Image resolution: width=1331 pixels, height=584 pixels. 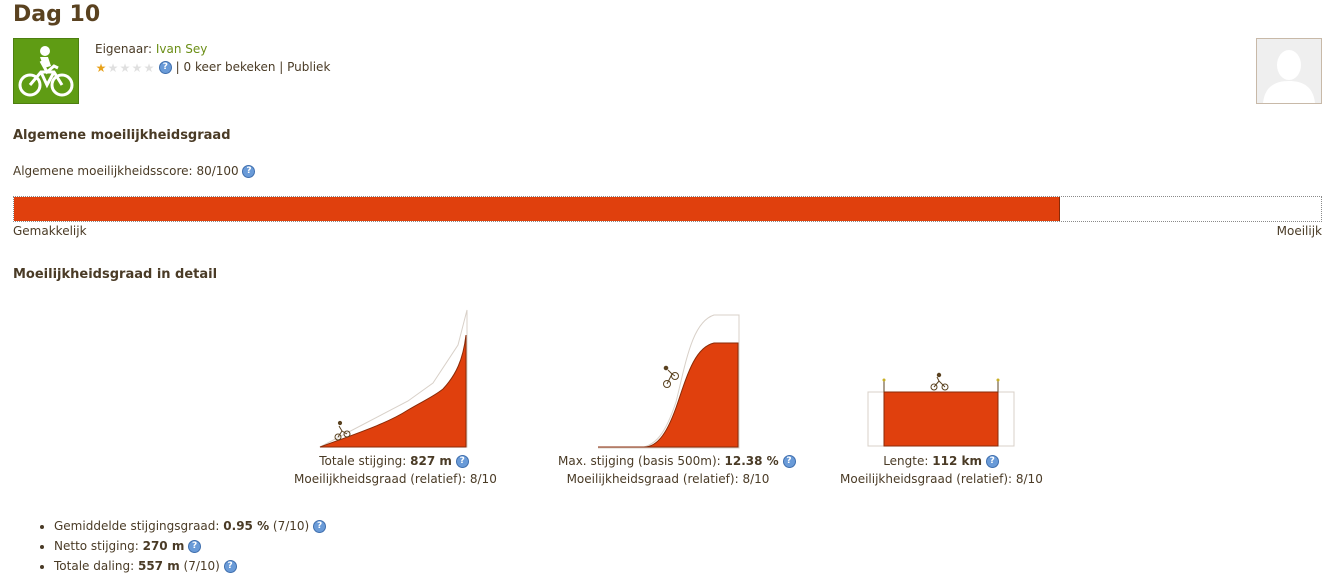 What do you see at coordinates (941, 409) in the screenshot?
I see `length-graphic` at bounding box center [941, 409].